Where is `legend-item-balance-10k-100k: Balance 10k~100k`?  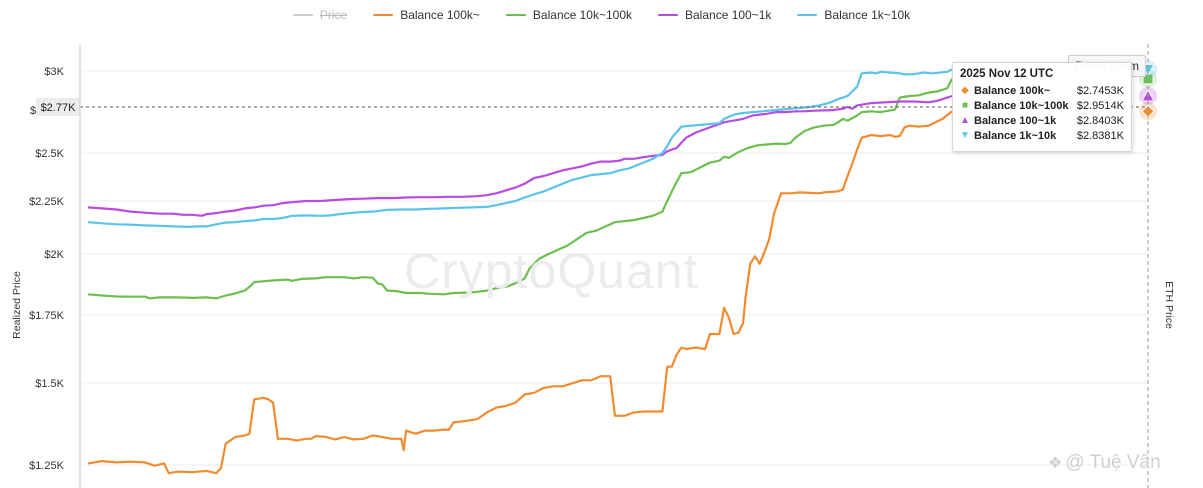
legend-item-balance-10k-100k: Balance 10k~100k is located at coordinates (568, 15).